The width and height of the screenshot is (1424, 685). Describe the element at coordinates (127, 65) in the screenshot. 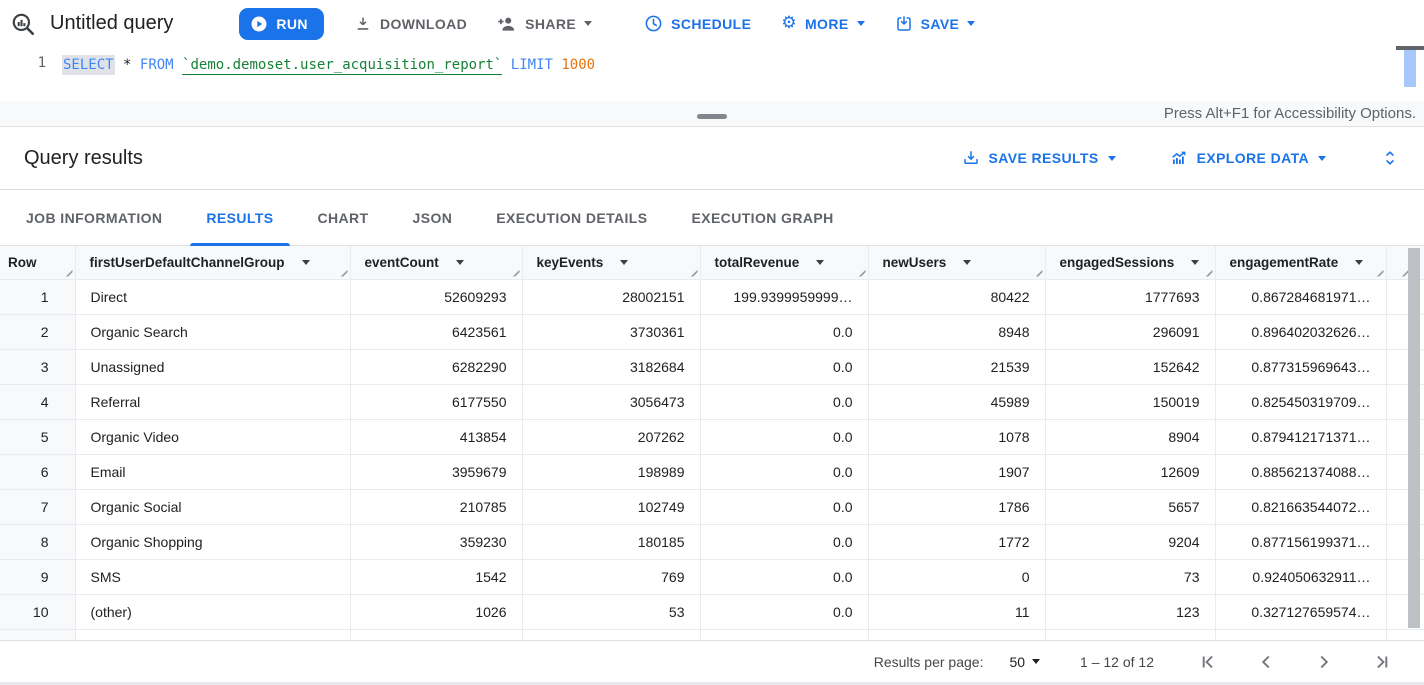

I see `sql-star: *` at that location.